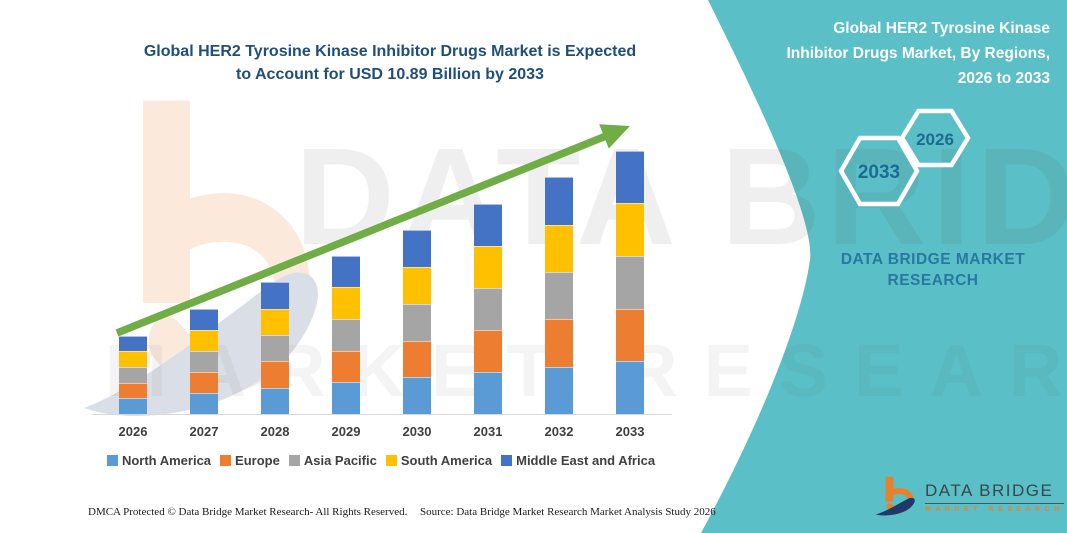 Image resolution: width=1067 pixels, height=533 pixels. I want to click on bar-segment-2030-north-america, so click(417, 395).